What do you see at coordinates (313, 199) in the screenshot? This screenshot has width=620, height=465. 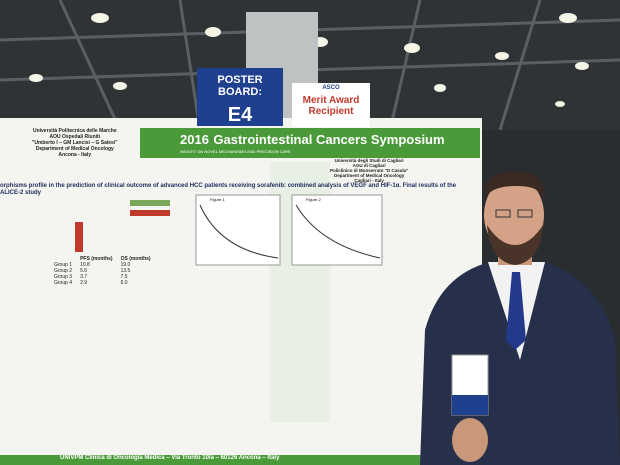 I see `figure-label: Figure 2` at bounding box center [313, 199].